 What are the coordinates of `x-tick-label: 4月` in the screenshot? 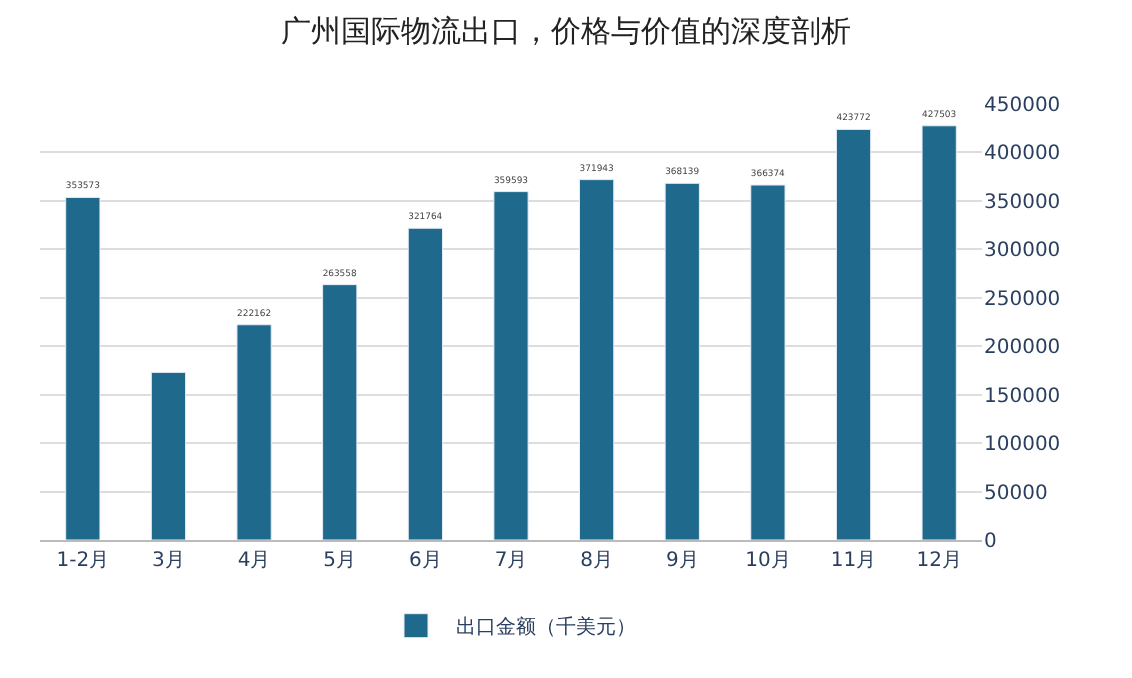 It's located at (254, 561).